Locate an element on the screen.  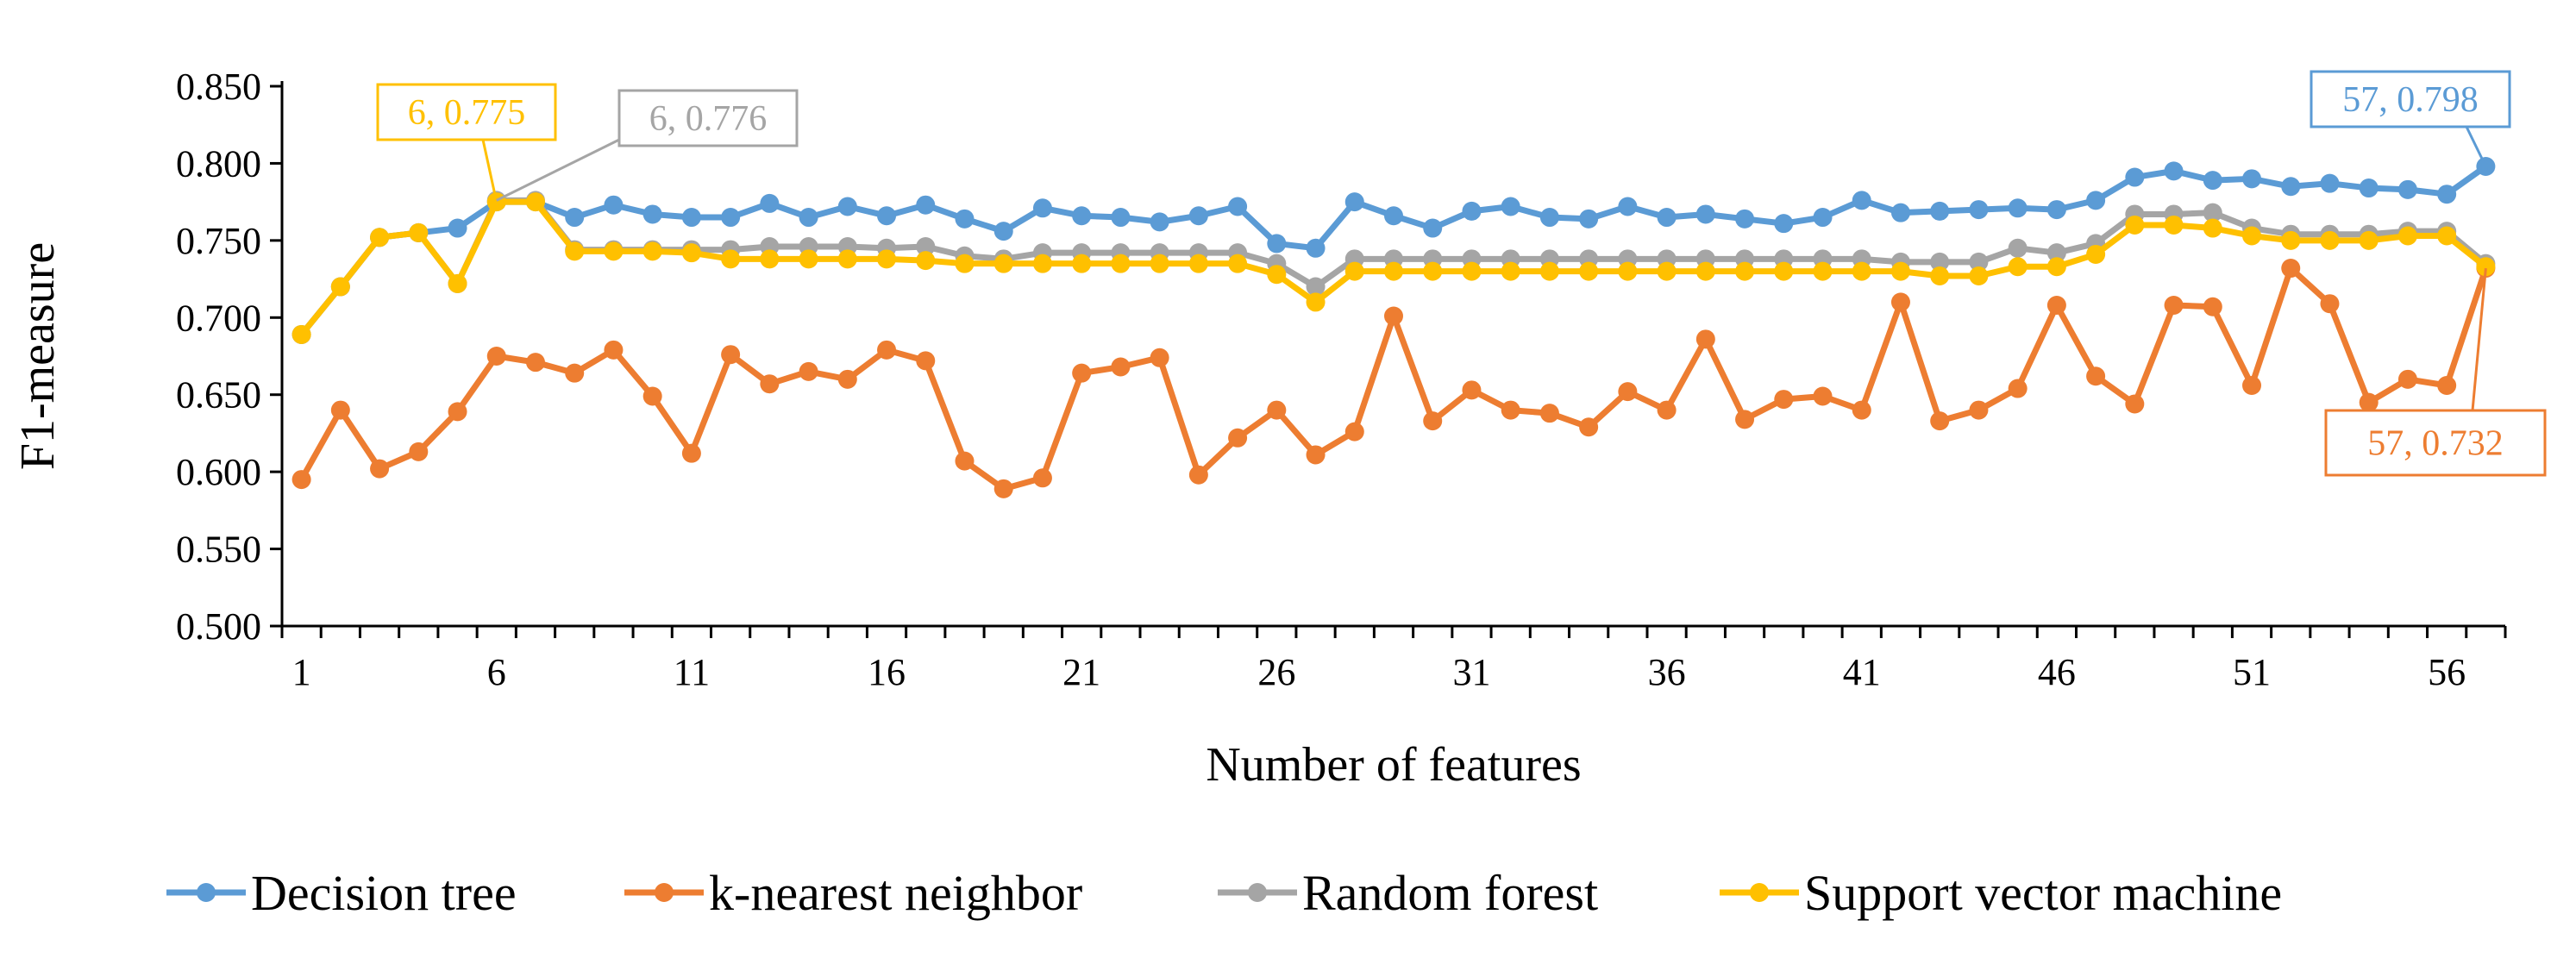
x-tick-label: 21 is located at coordinates (1081, 672).